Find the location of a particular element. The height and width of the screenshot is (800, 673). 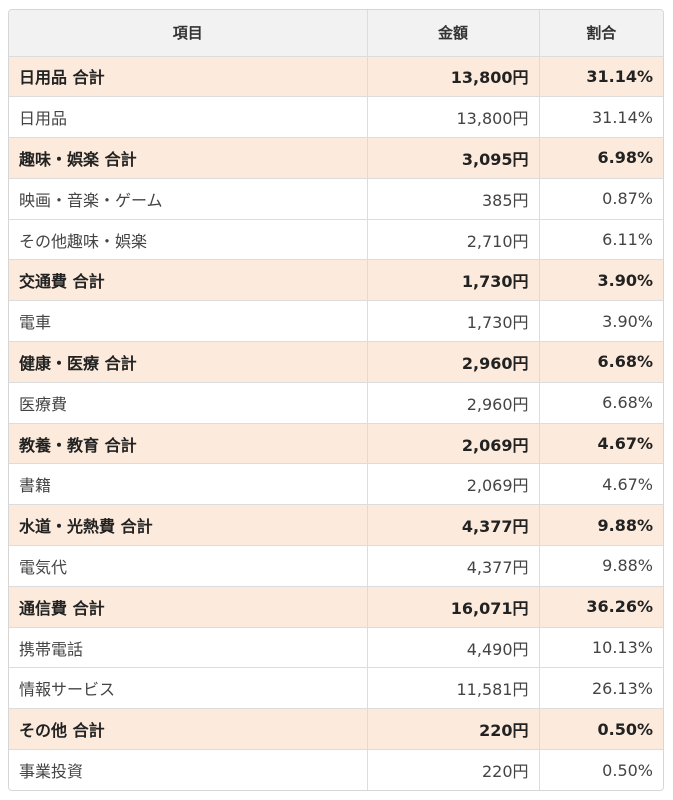

column-header-ratio: 割合 is located at coordinates (601, 33).